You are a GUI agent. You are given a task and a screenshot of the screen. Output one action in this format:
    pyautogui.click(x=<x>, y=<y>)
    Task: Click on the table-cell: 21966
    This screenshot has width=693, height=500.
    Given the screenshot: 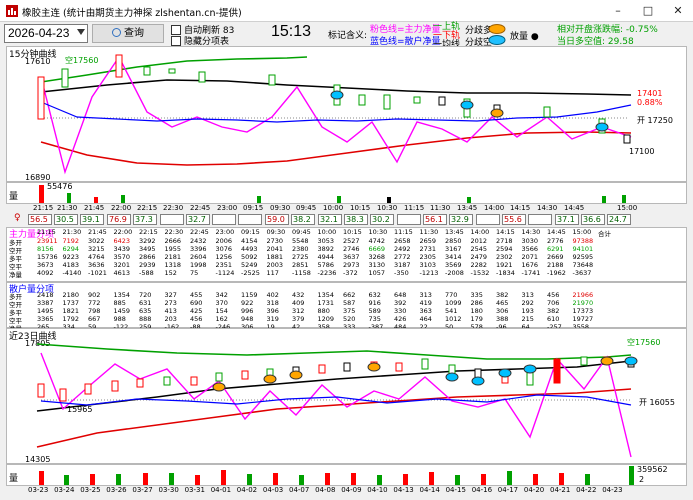 What is the action you would take?
    pyautogui.click(x=583, y=295)
    